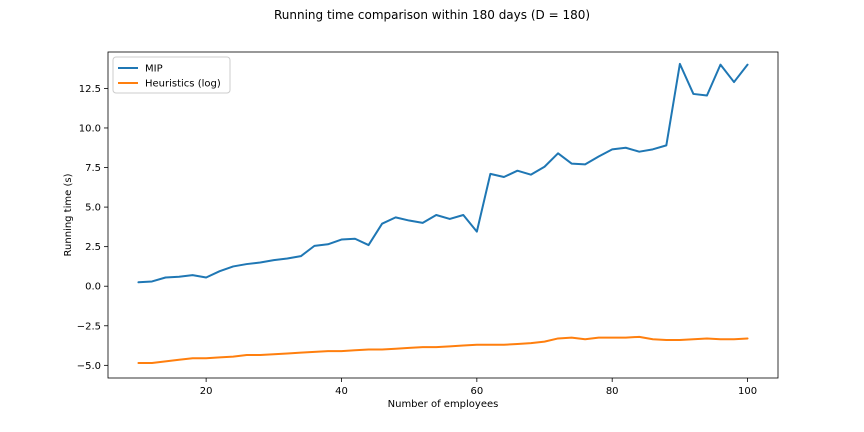 This screenshot has height=432, width=864. What do you see at coordinates (93, 287) in the screenshot?
I see `y-tick-label: 0.0` at bounding box center [93, 287].